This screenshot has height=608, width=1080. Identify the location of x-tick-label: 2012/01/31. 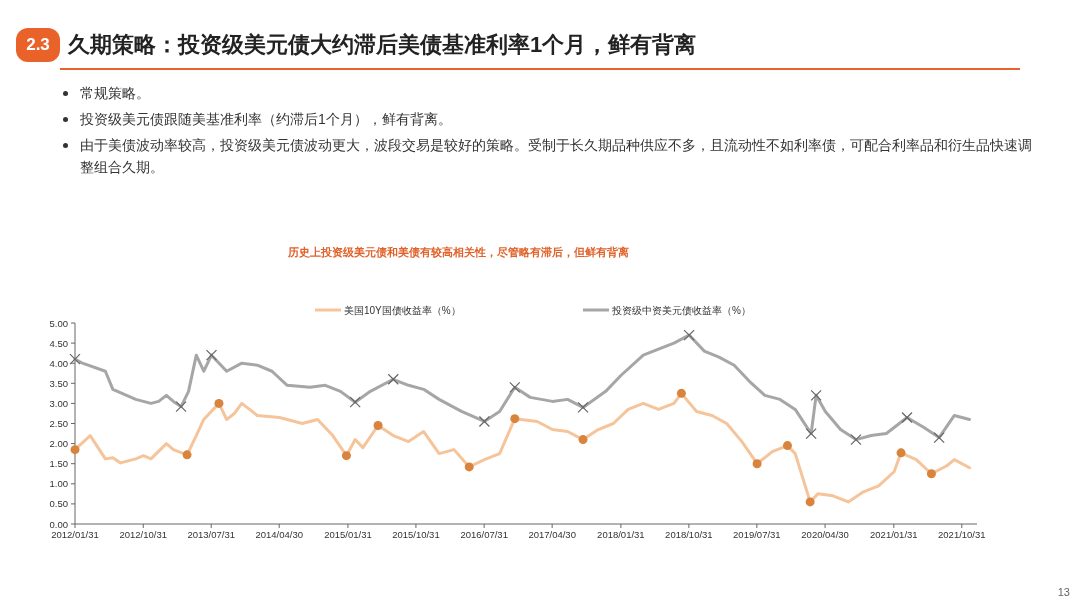
(75, 534).